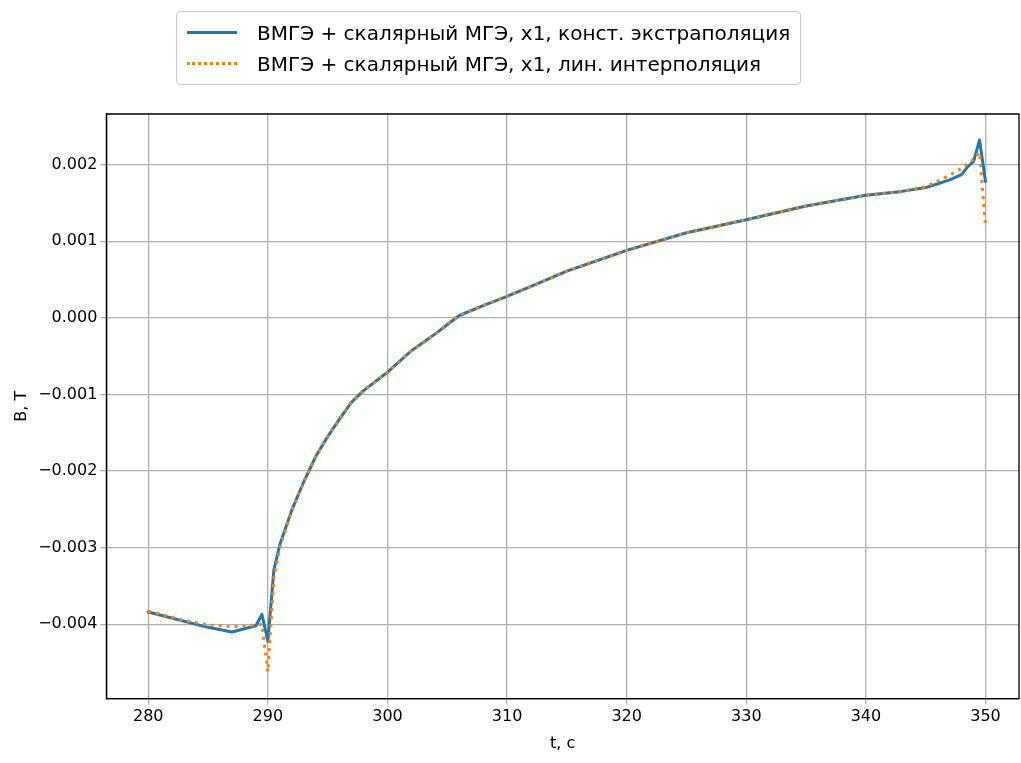 The image size is (1021, 763). I want to click on y-tick-label: −0.004, so click(68, 623).